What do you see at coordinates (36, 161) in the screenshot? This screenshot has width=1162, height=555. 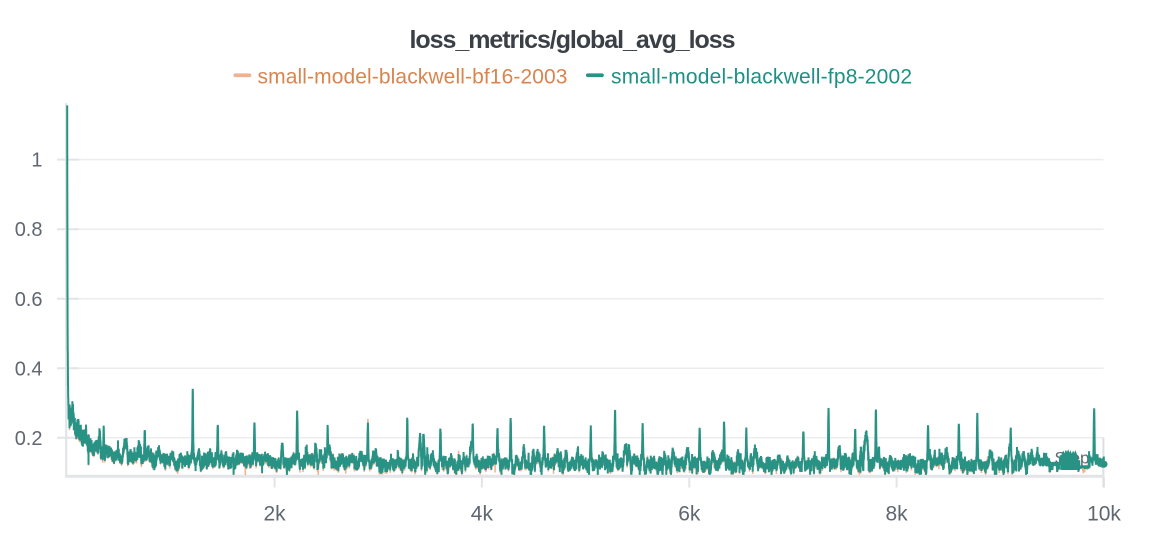 I see `svg-text: 1` at bounding box center [36, 161].